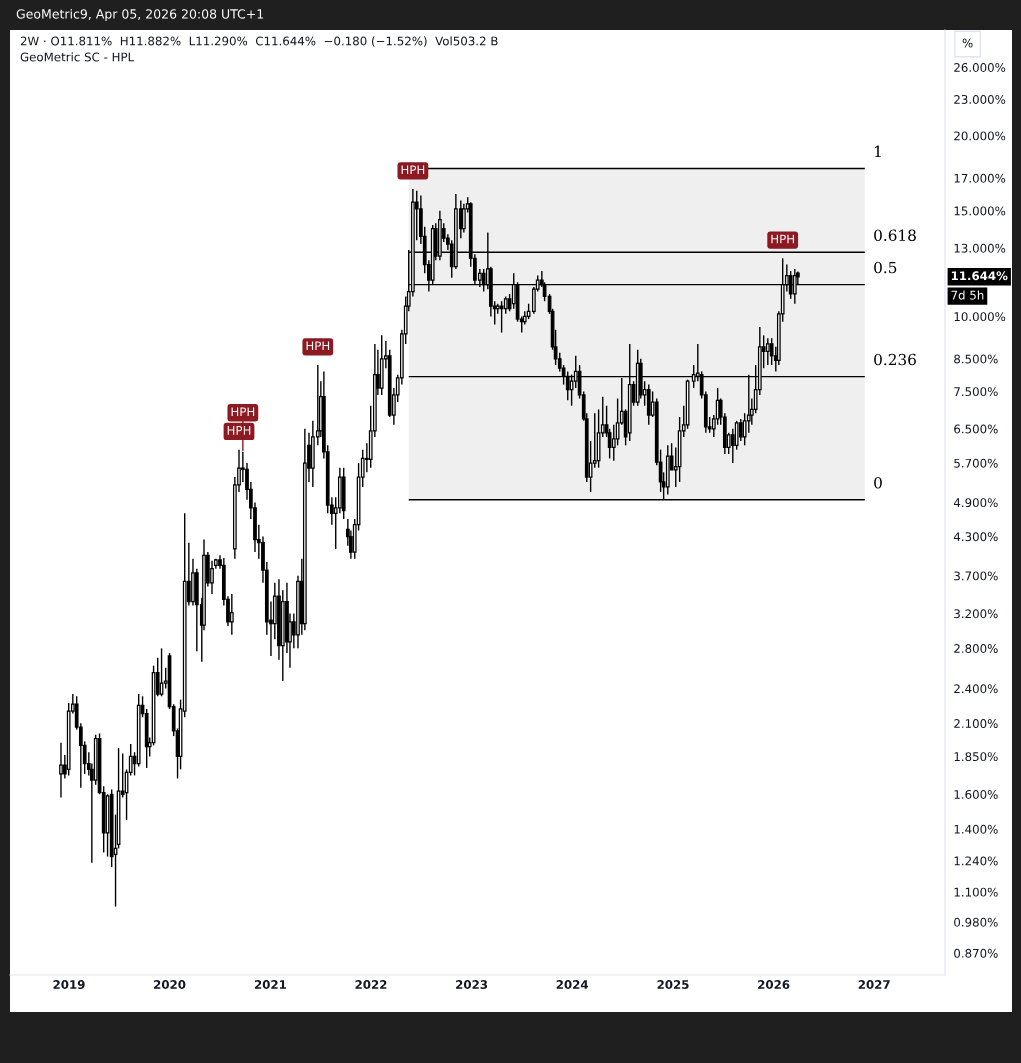  I want to click on y-tick-label: 15.000%, so click(980, 211).